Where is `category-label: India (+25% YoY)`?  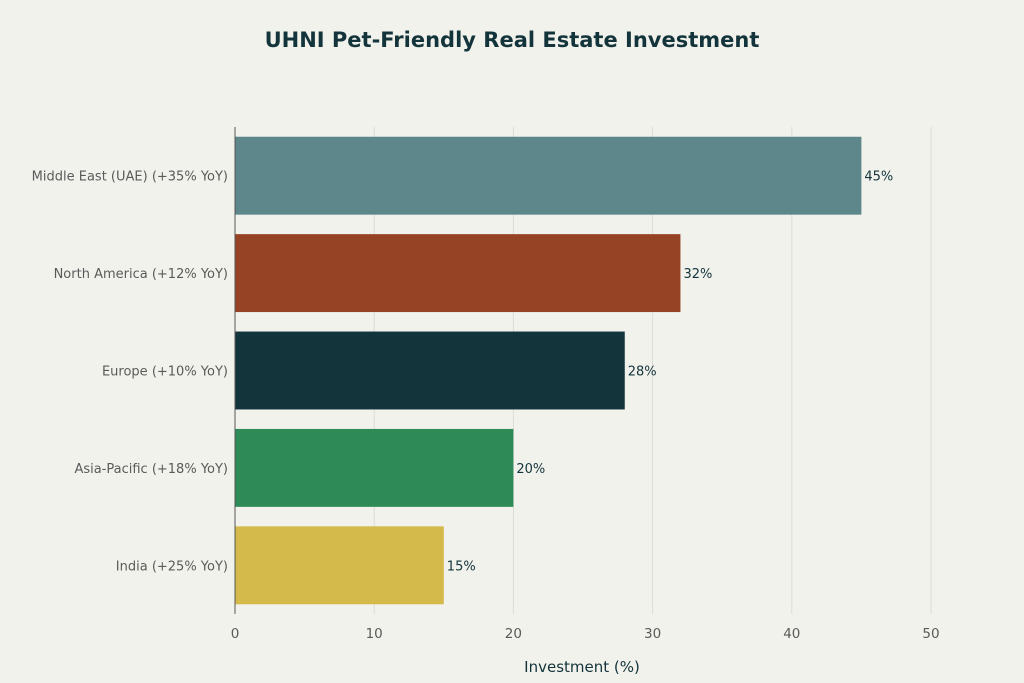 category-label: India (+25% YoY) is located at coordinates (172, 566).